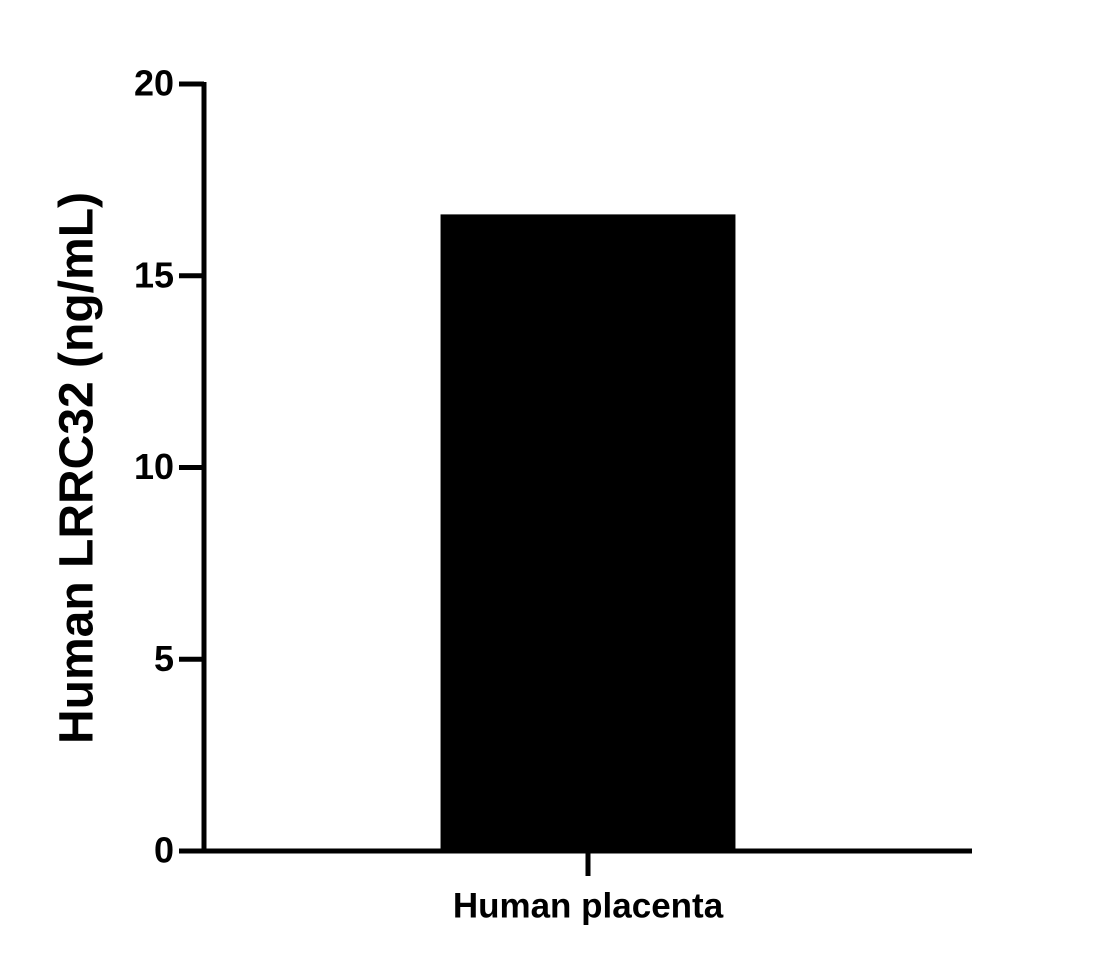 The width and height of the screenshot is (1110, 968). I want to click on y-tick-label: 10, so click(154, 466).